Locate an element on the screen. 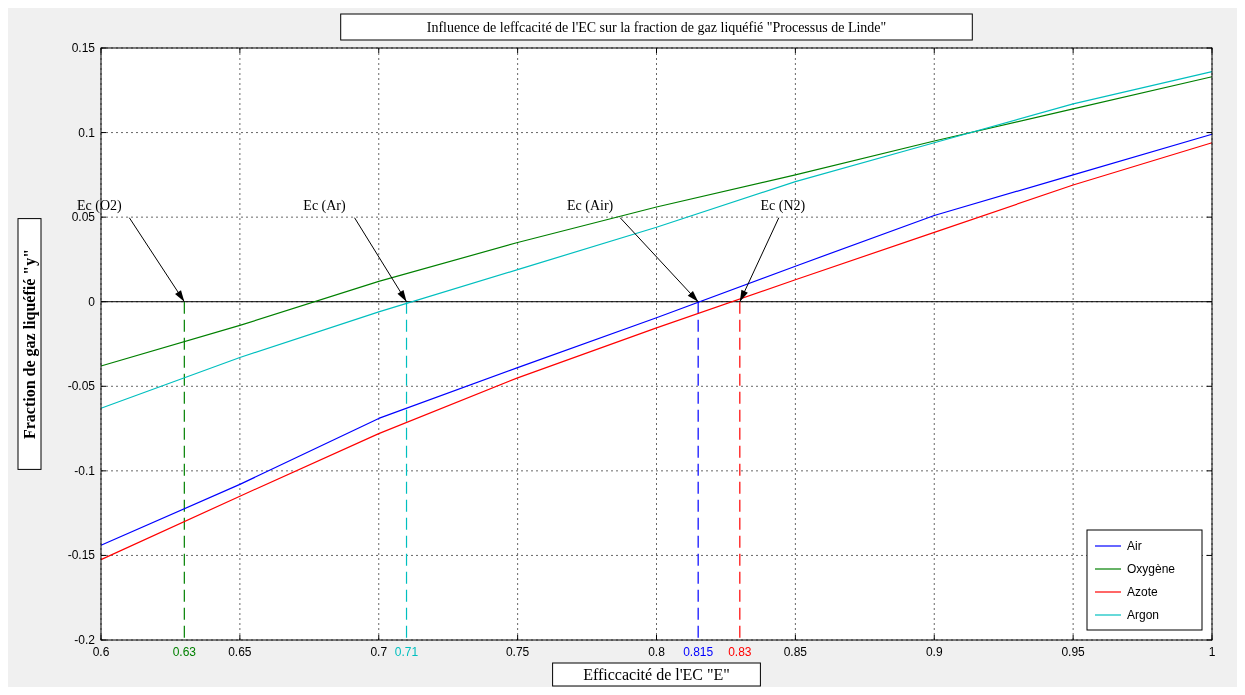  ref-line-label: 0.71 is located at coordinates (406, 652).